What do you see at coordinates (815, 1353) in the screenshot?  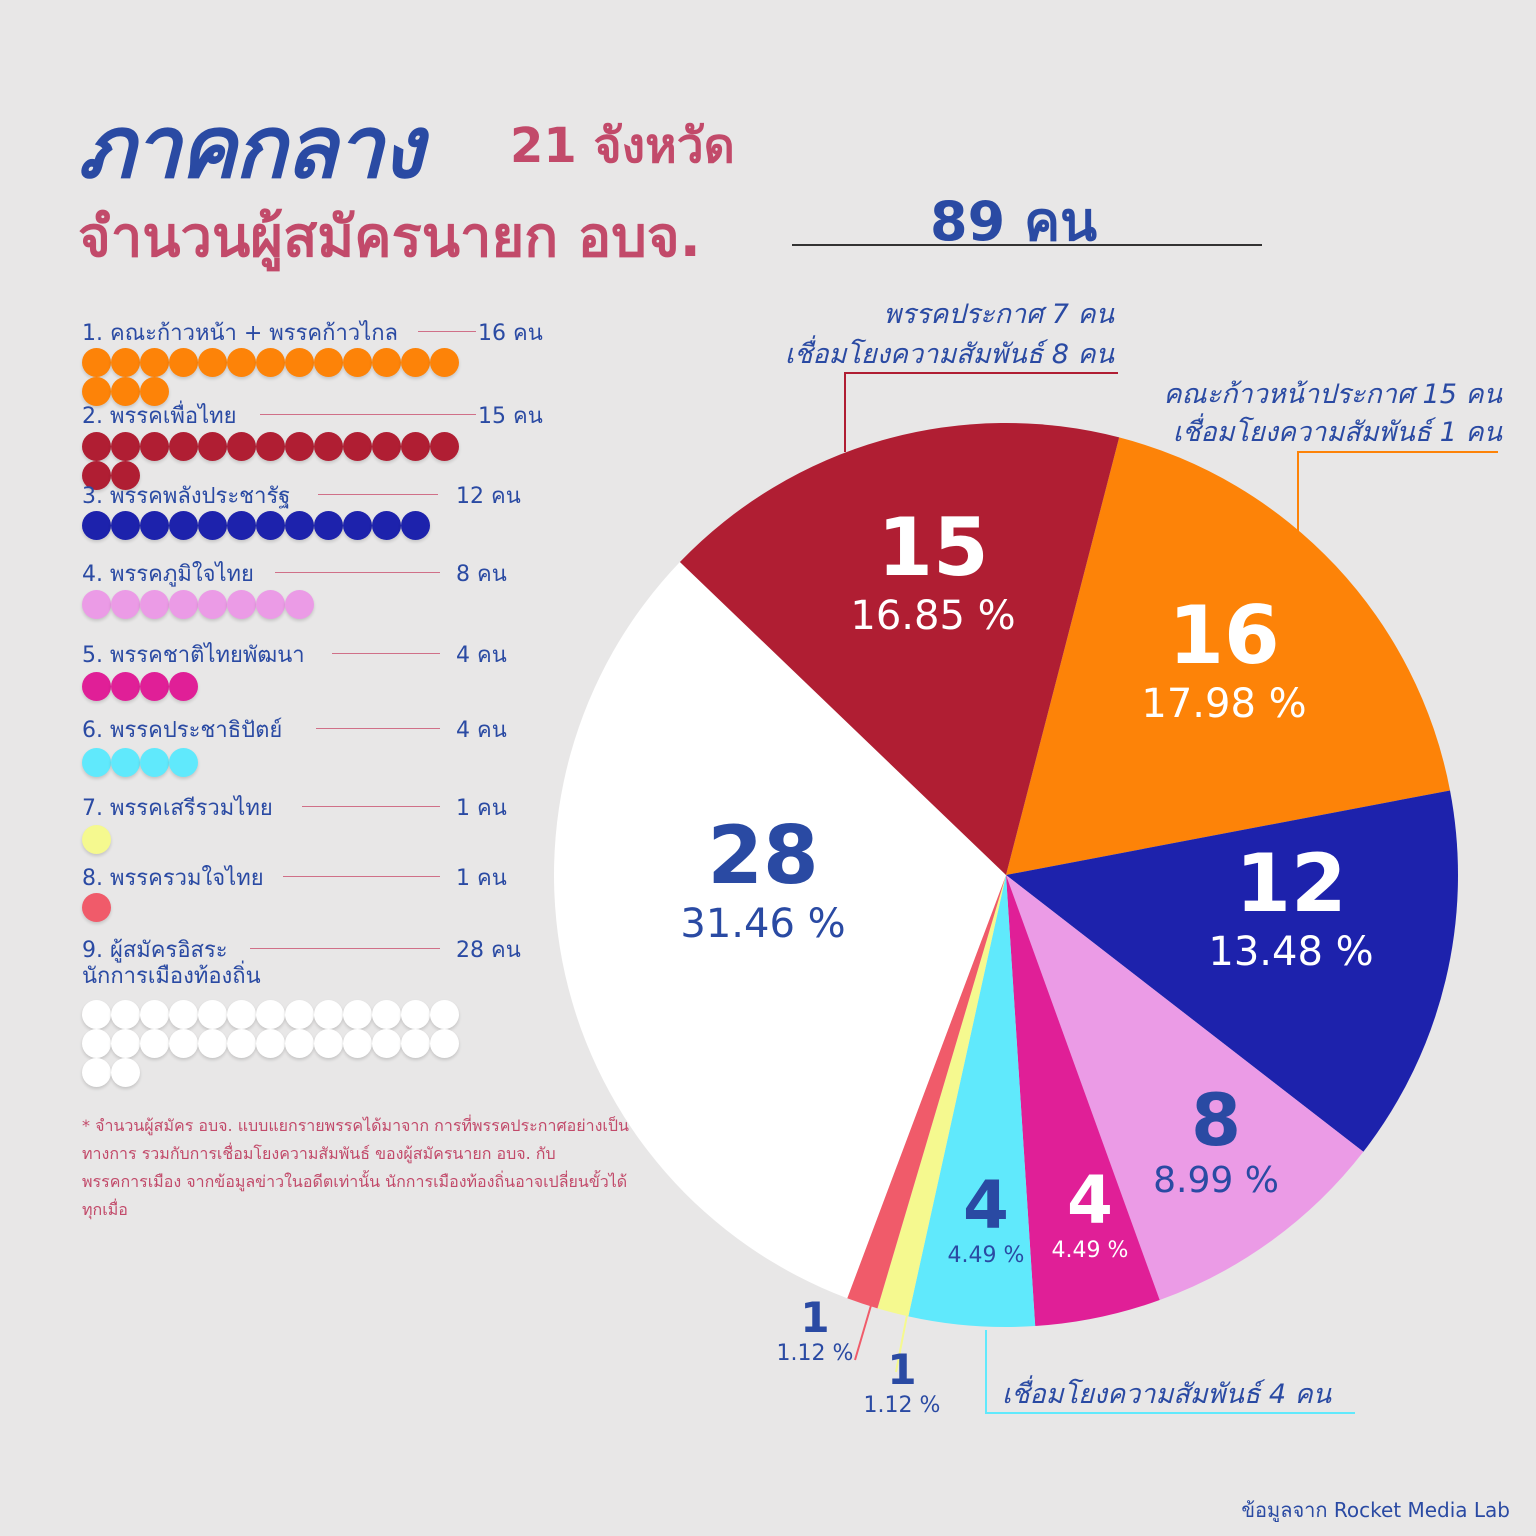 I see `slice-percent-label: 1.12 %` at bounding box center [815, 1353].